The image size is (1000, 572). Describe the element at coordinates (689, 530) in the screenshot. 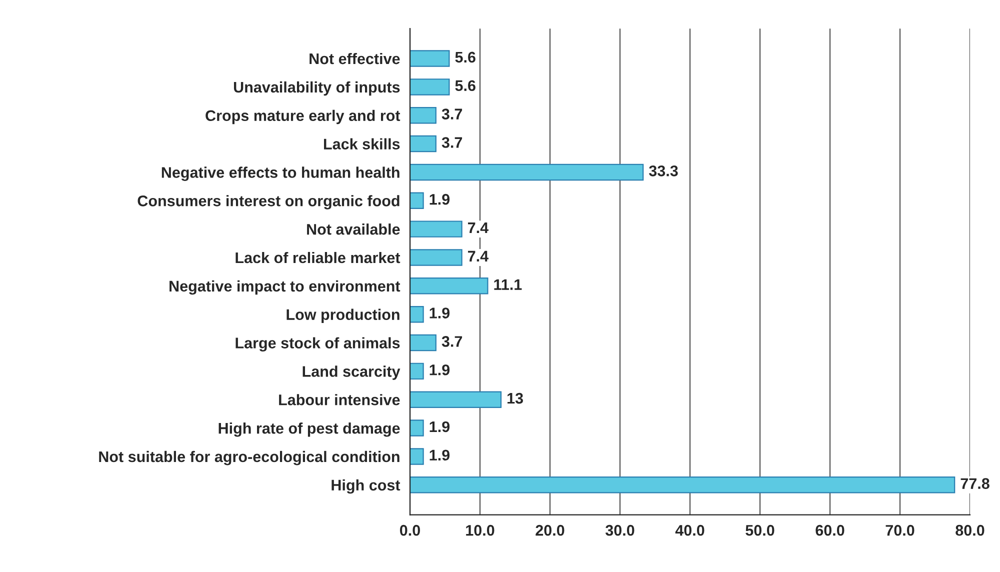

I see `x-tick-label: 40.0` at that location.